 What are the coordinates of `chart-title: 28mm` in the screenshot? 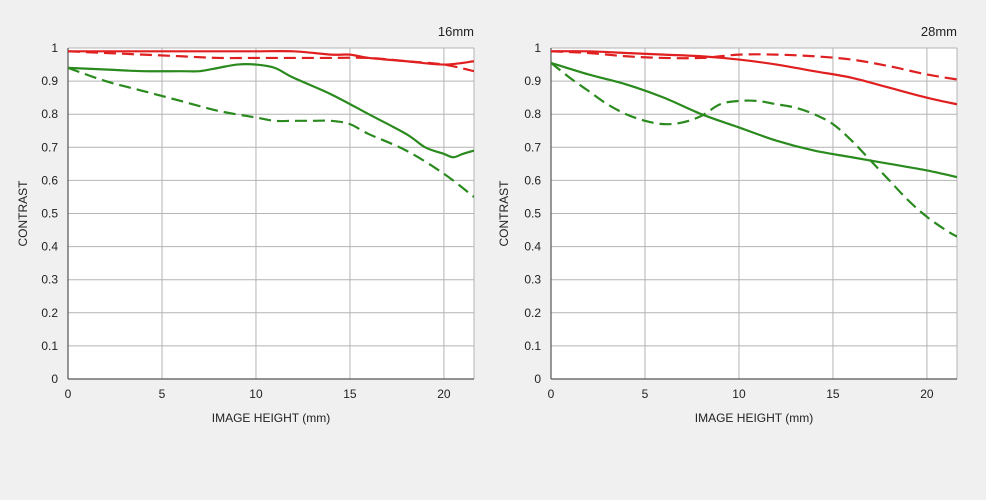 It's located at (939, 31).